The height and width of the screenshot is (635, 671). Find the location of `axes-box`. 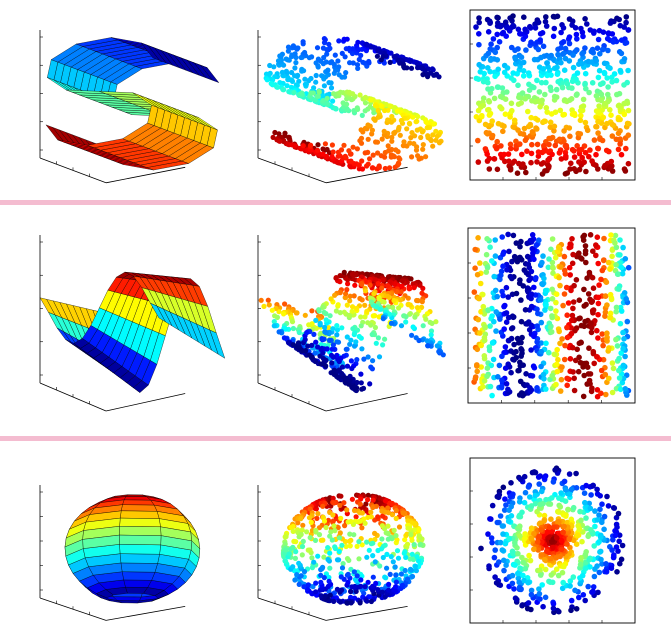

axes-box is located at coordinates (552, 95).